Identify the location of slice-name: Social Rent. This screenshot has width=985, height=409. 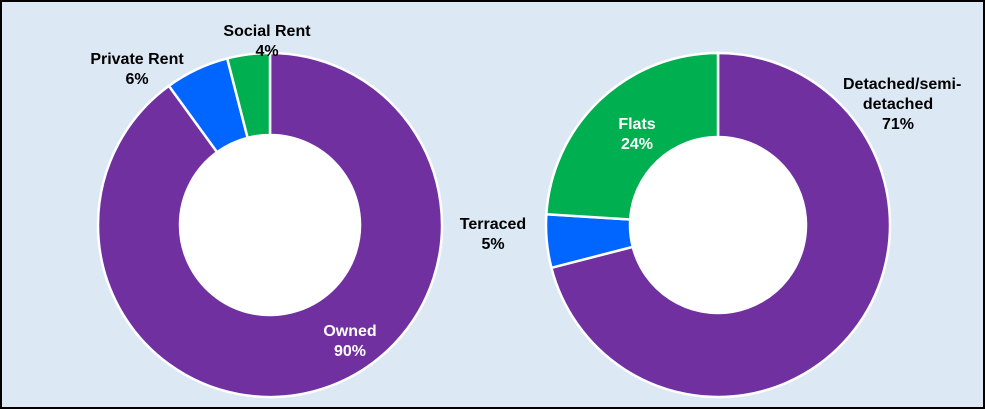
(267, 31).